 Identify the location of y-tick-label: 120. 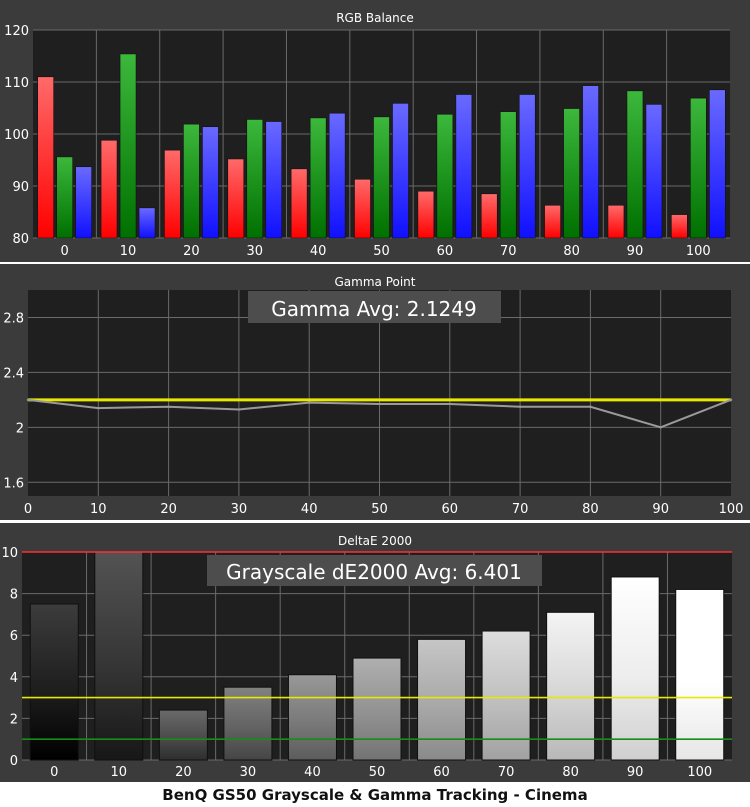
(16, 31).